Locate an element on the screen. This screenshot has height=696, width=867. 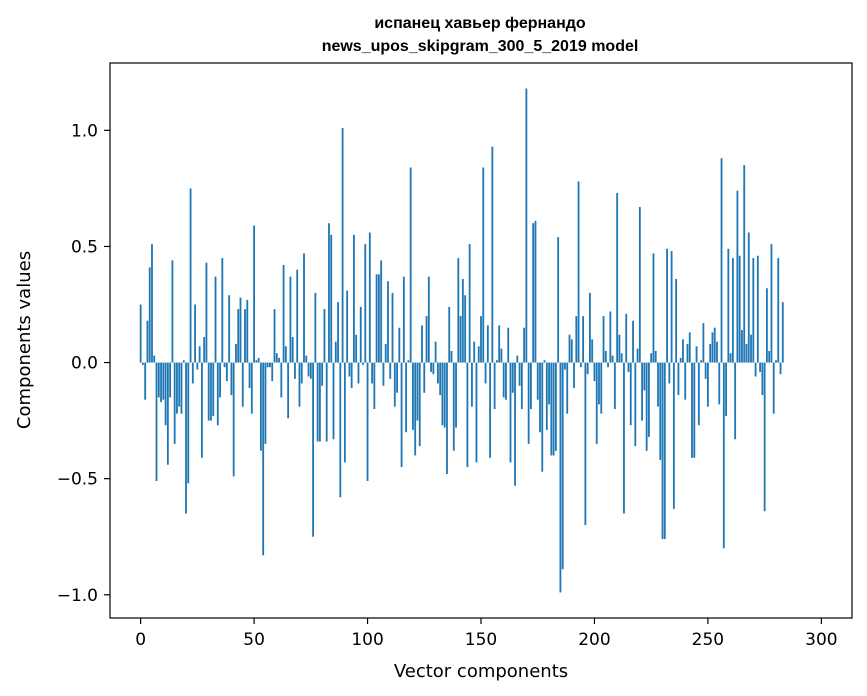
x-tick-label: 200 is located at coordinates (594, 640).